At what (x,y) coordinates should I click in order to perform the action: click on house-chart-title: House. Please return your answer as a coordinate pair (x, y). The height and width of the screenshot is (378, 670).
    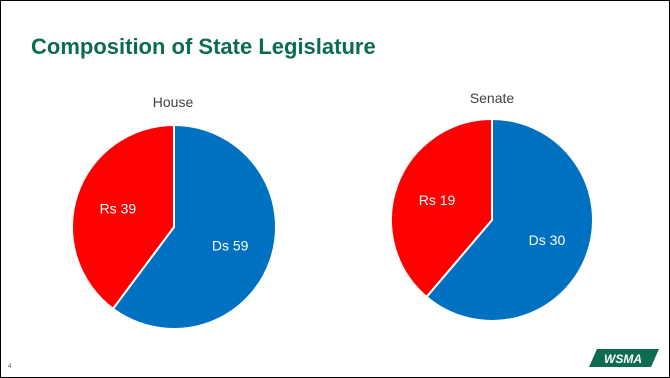
    Looking at the image, I should click on (173, 102).